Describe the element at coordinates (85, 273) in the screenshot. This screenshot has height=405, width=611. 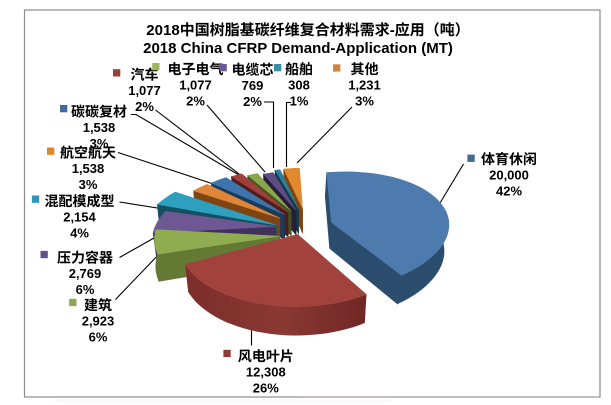
I see `svg-text: 2,769` at that location.